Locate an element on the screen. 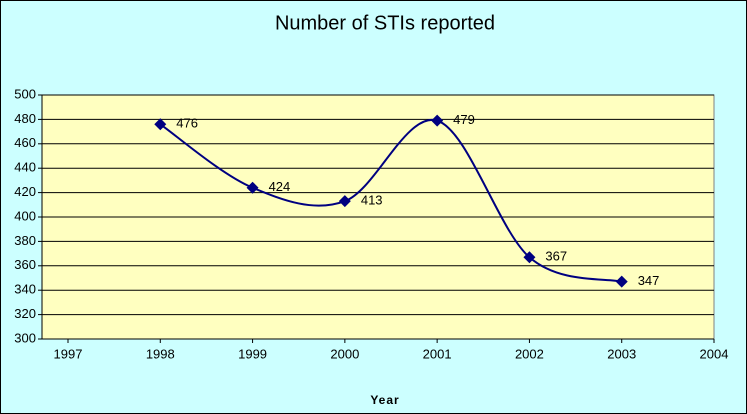 The width and height of the screenshot is (747, 414). y-tick-label: 440 is located at coordinates (25, 167).